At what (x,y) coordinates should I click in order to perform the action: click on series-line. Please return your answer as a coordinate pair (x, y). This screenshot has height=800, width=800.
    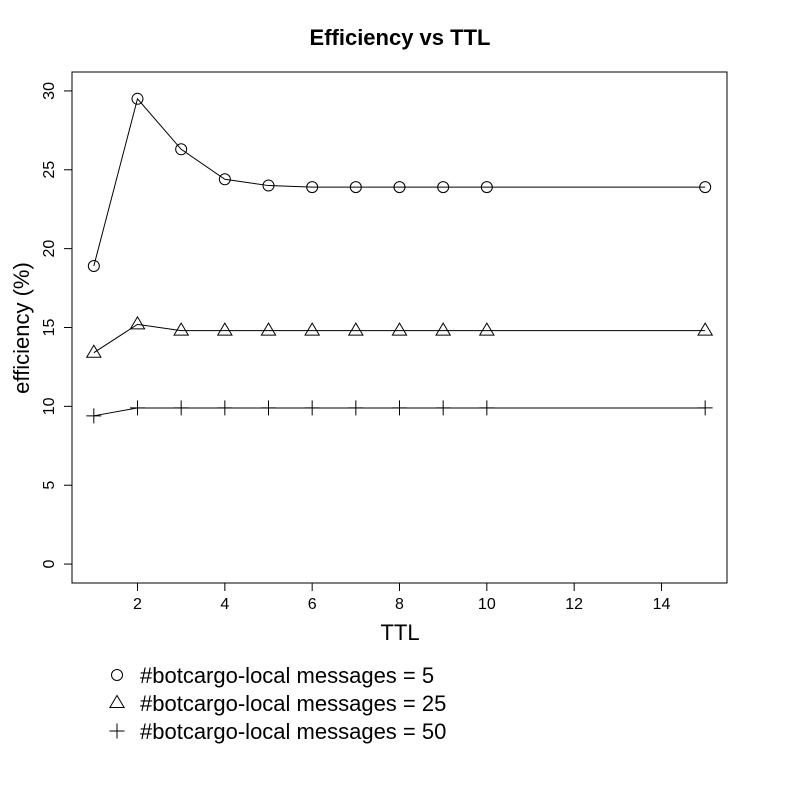
    Looking at the image, I should click on (399, 338).